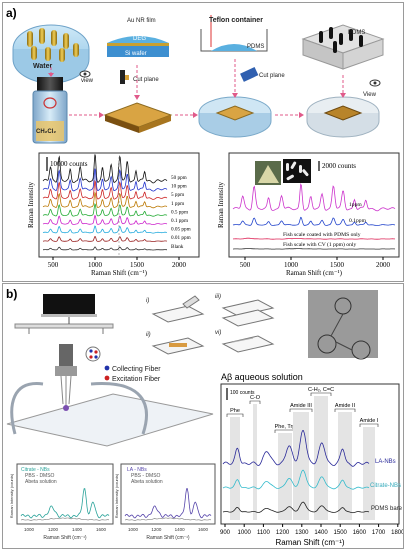 This screenshot has width=406, height=550. What do you see at coordinates (203, 529) in the screenshot?
I see `inset2-xtick-1600: 1600` at bounding box center [203, 529].